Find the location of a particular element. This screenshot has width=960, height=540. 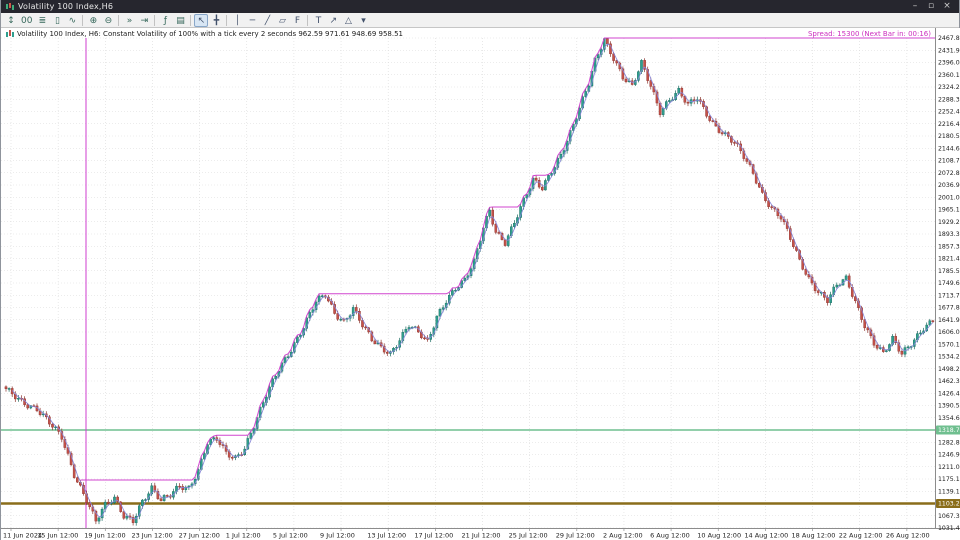

arrow-objects-button: ↗ is located at coordinates (333, 20).